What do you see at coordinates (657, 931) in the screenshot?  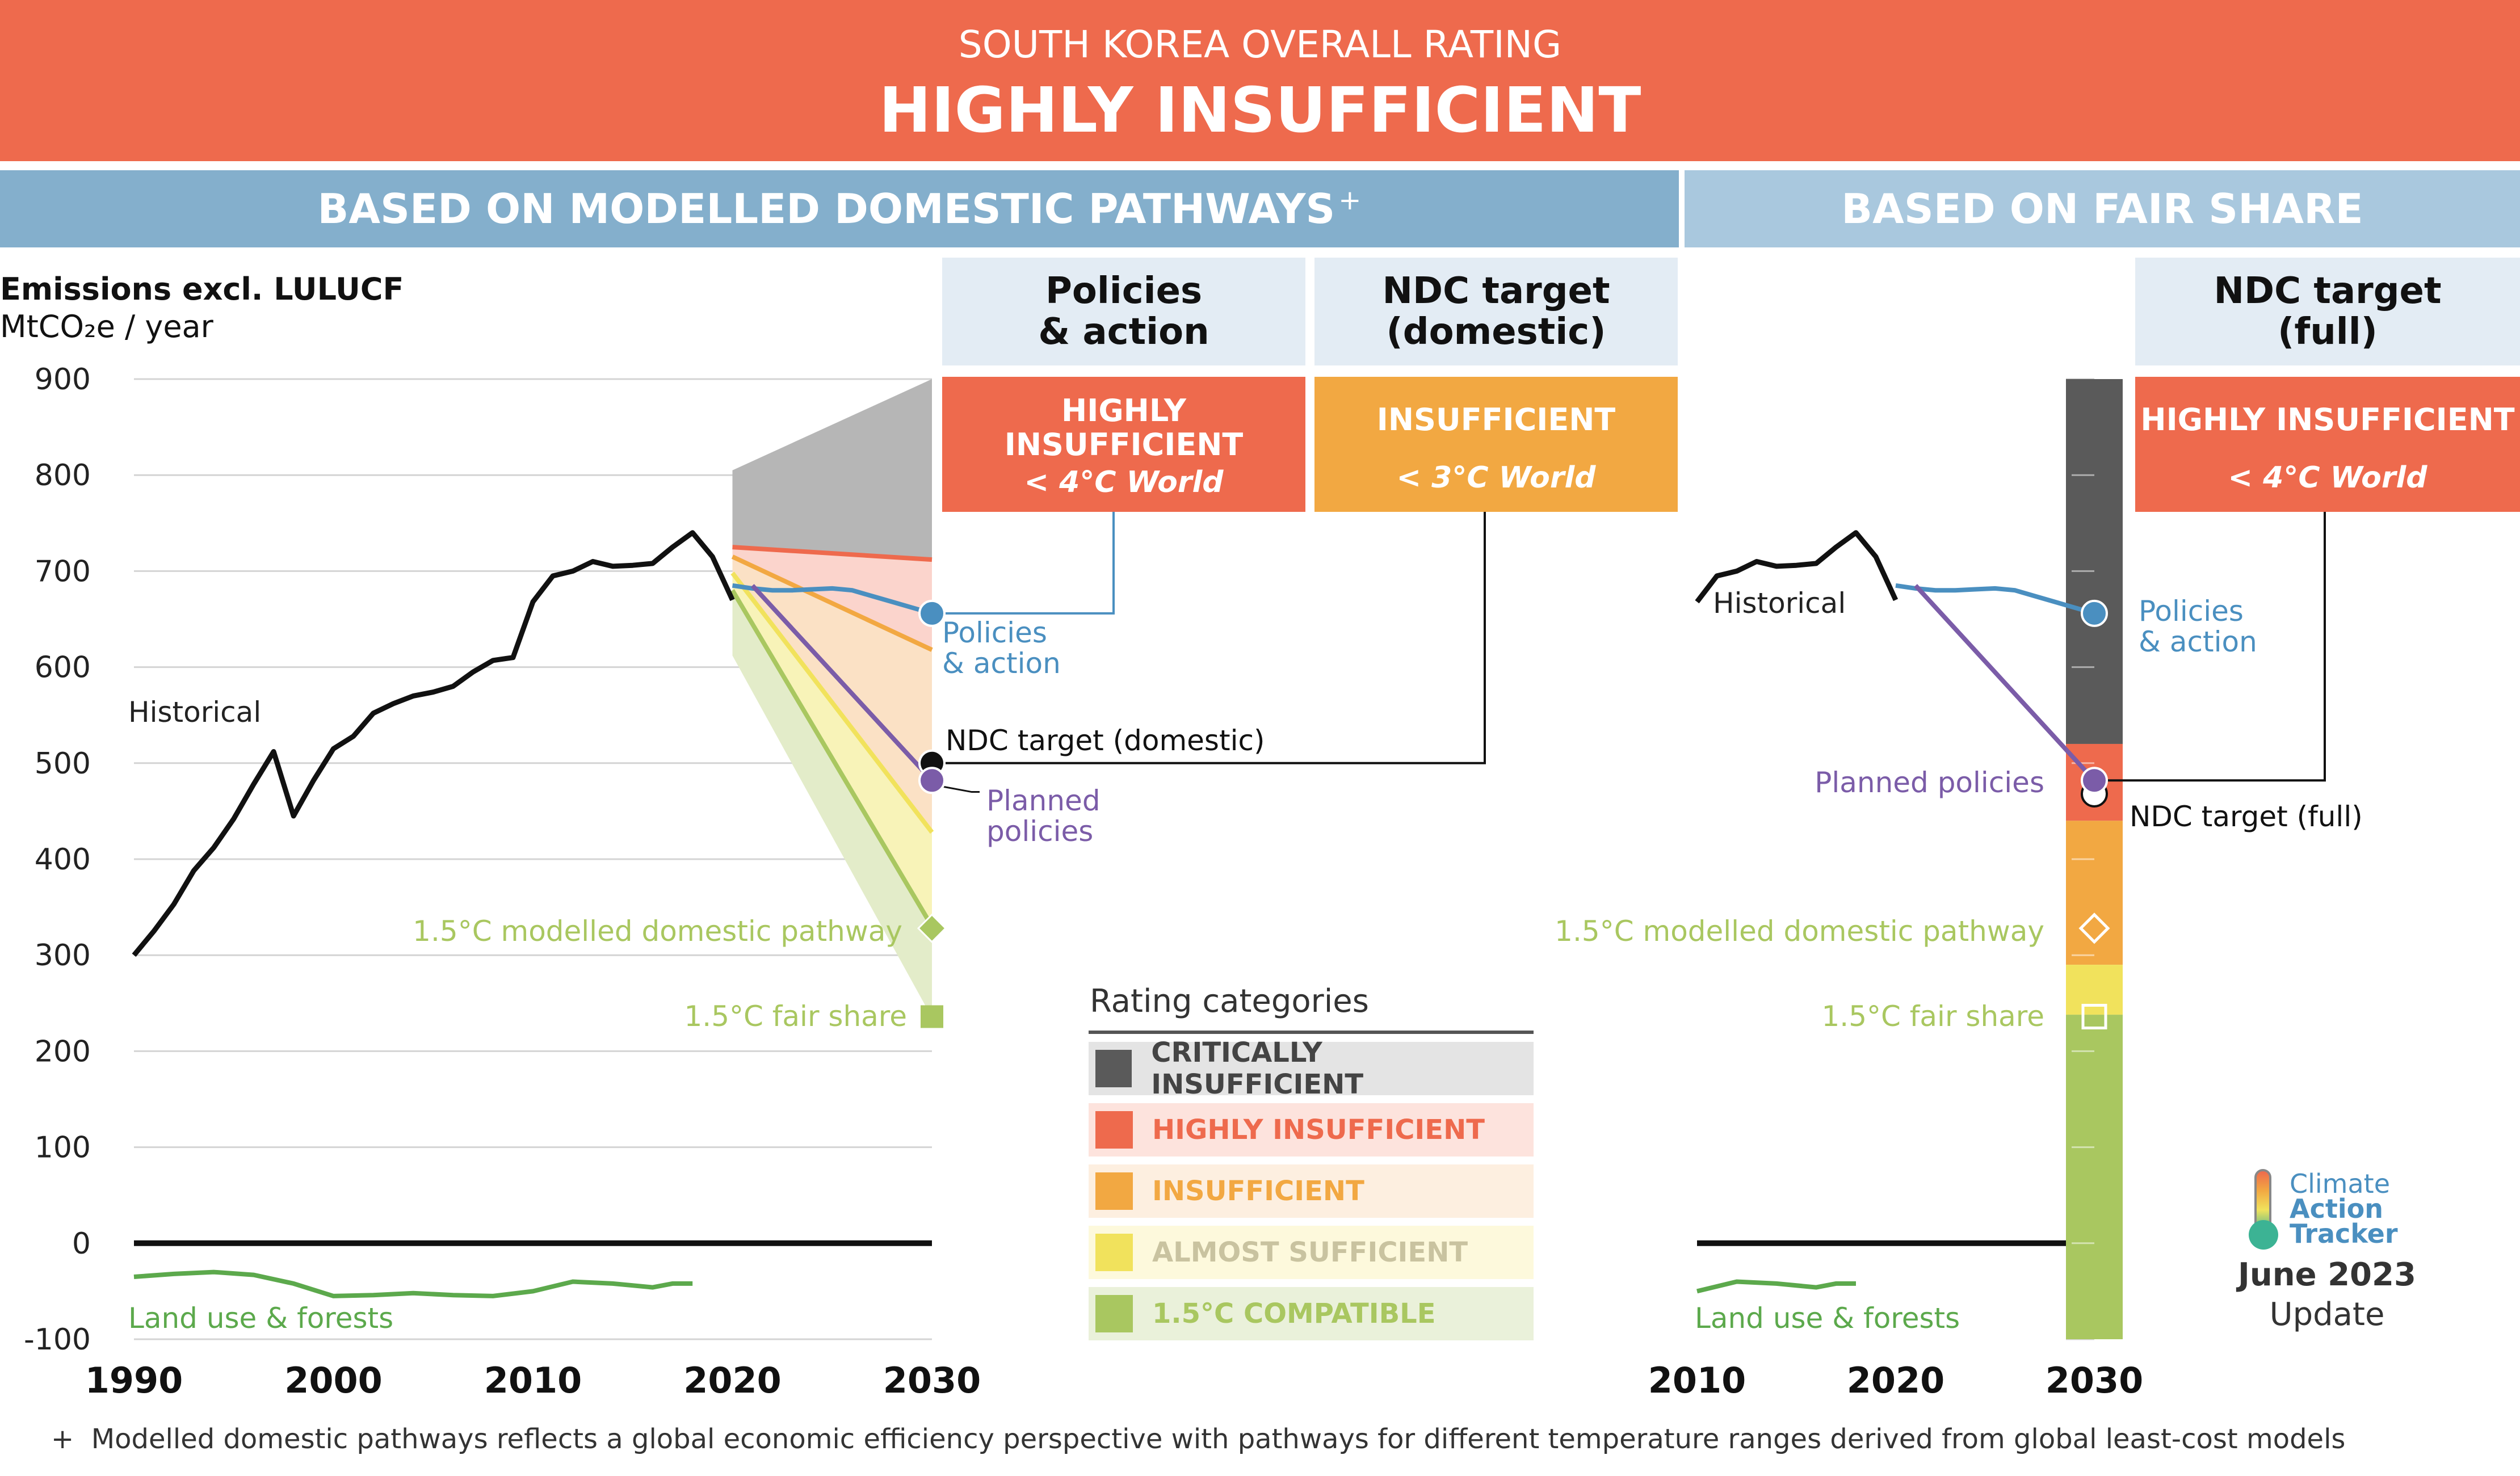 I see `modelled-pathway-label: 1.5°C modelled domestic pathway` at bounding box center [657, 931].